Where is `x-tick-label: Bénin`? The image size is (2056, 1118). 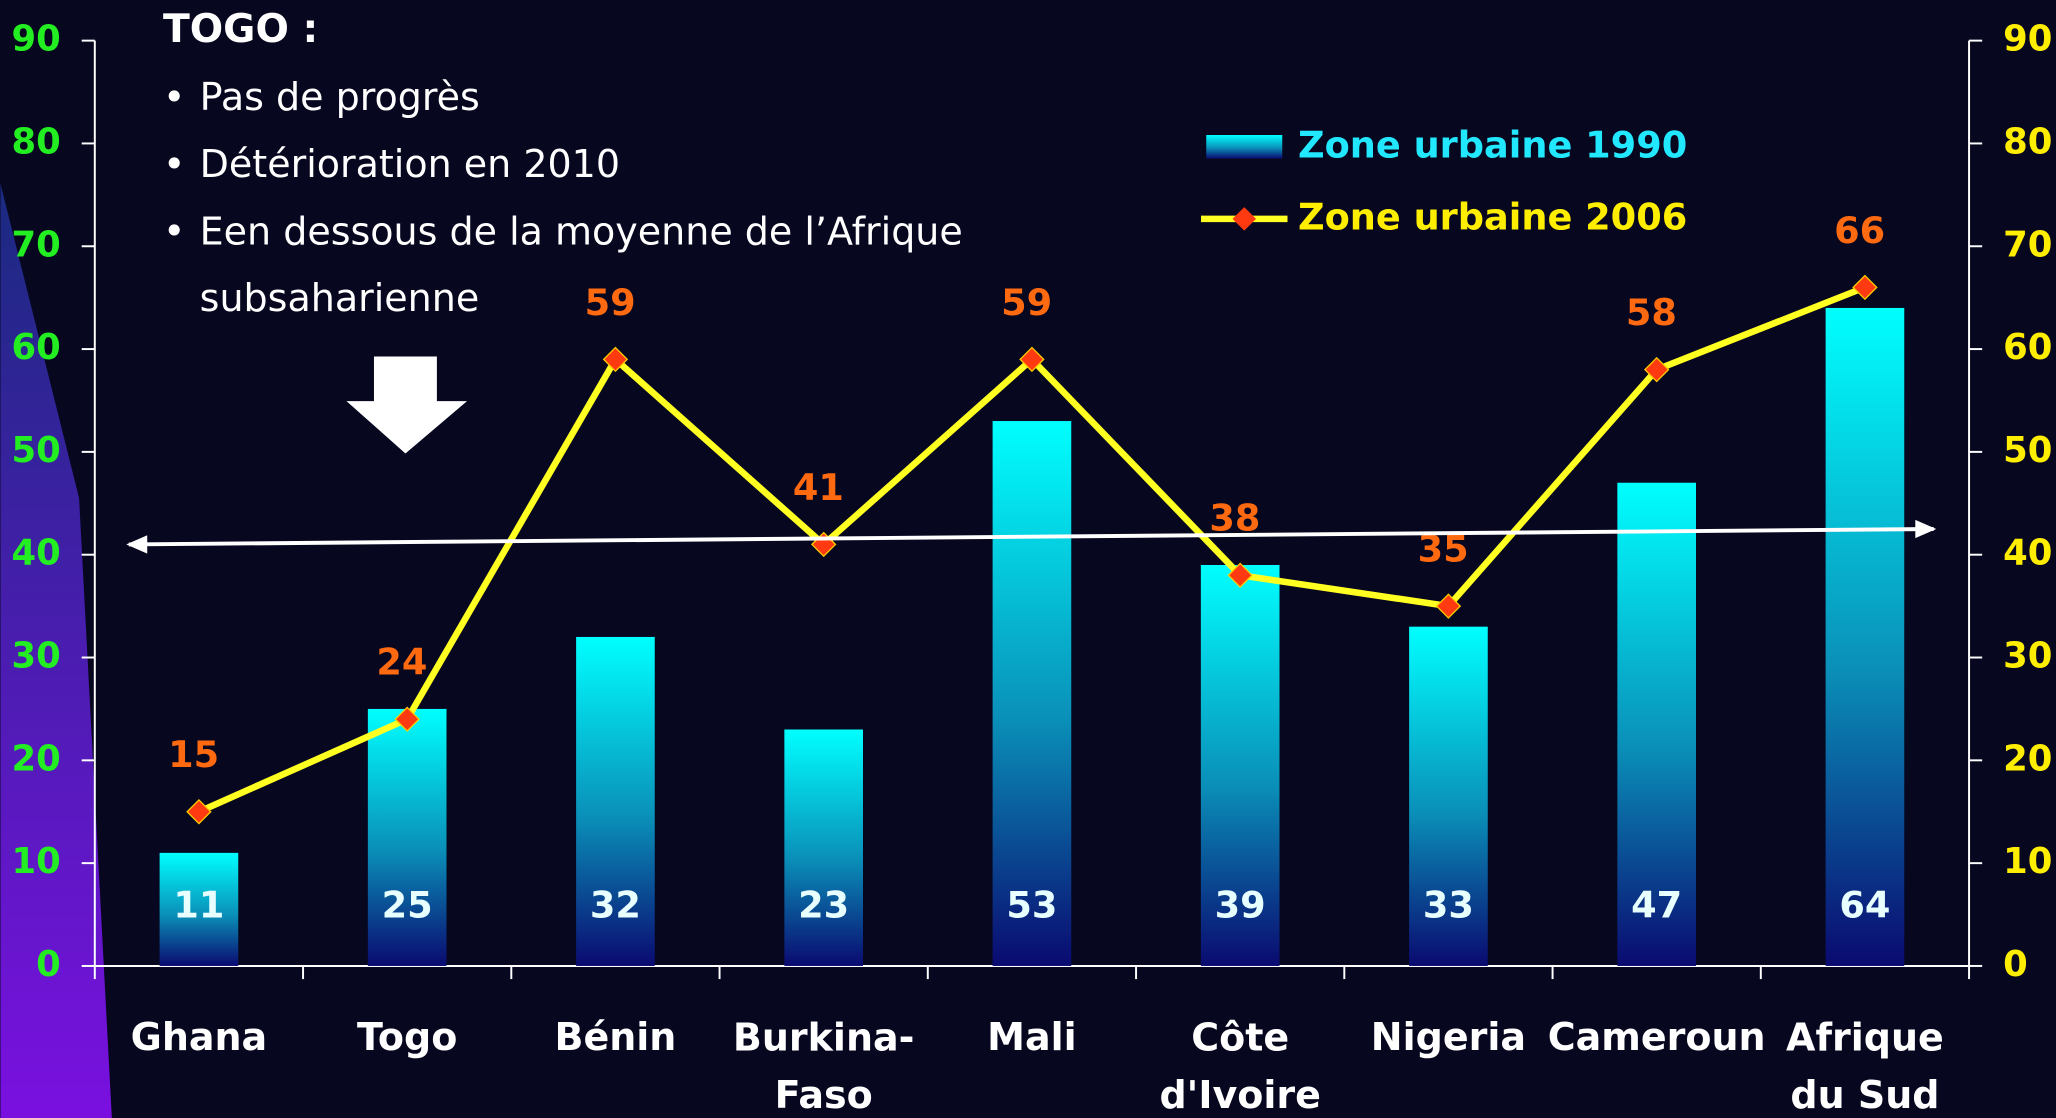 x-tick-label: Bénin is located at coordinates (615, 1037).